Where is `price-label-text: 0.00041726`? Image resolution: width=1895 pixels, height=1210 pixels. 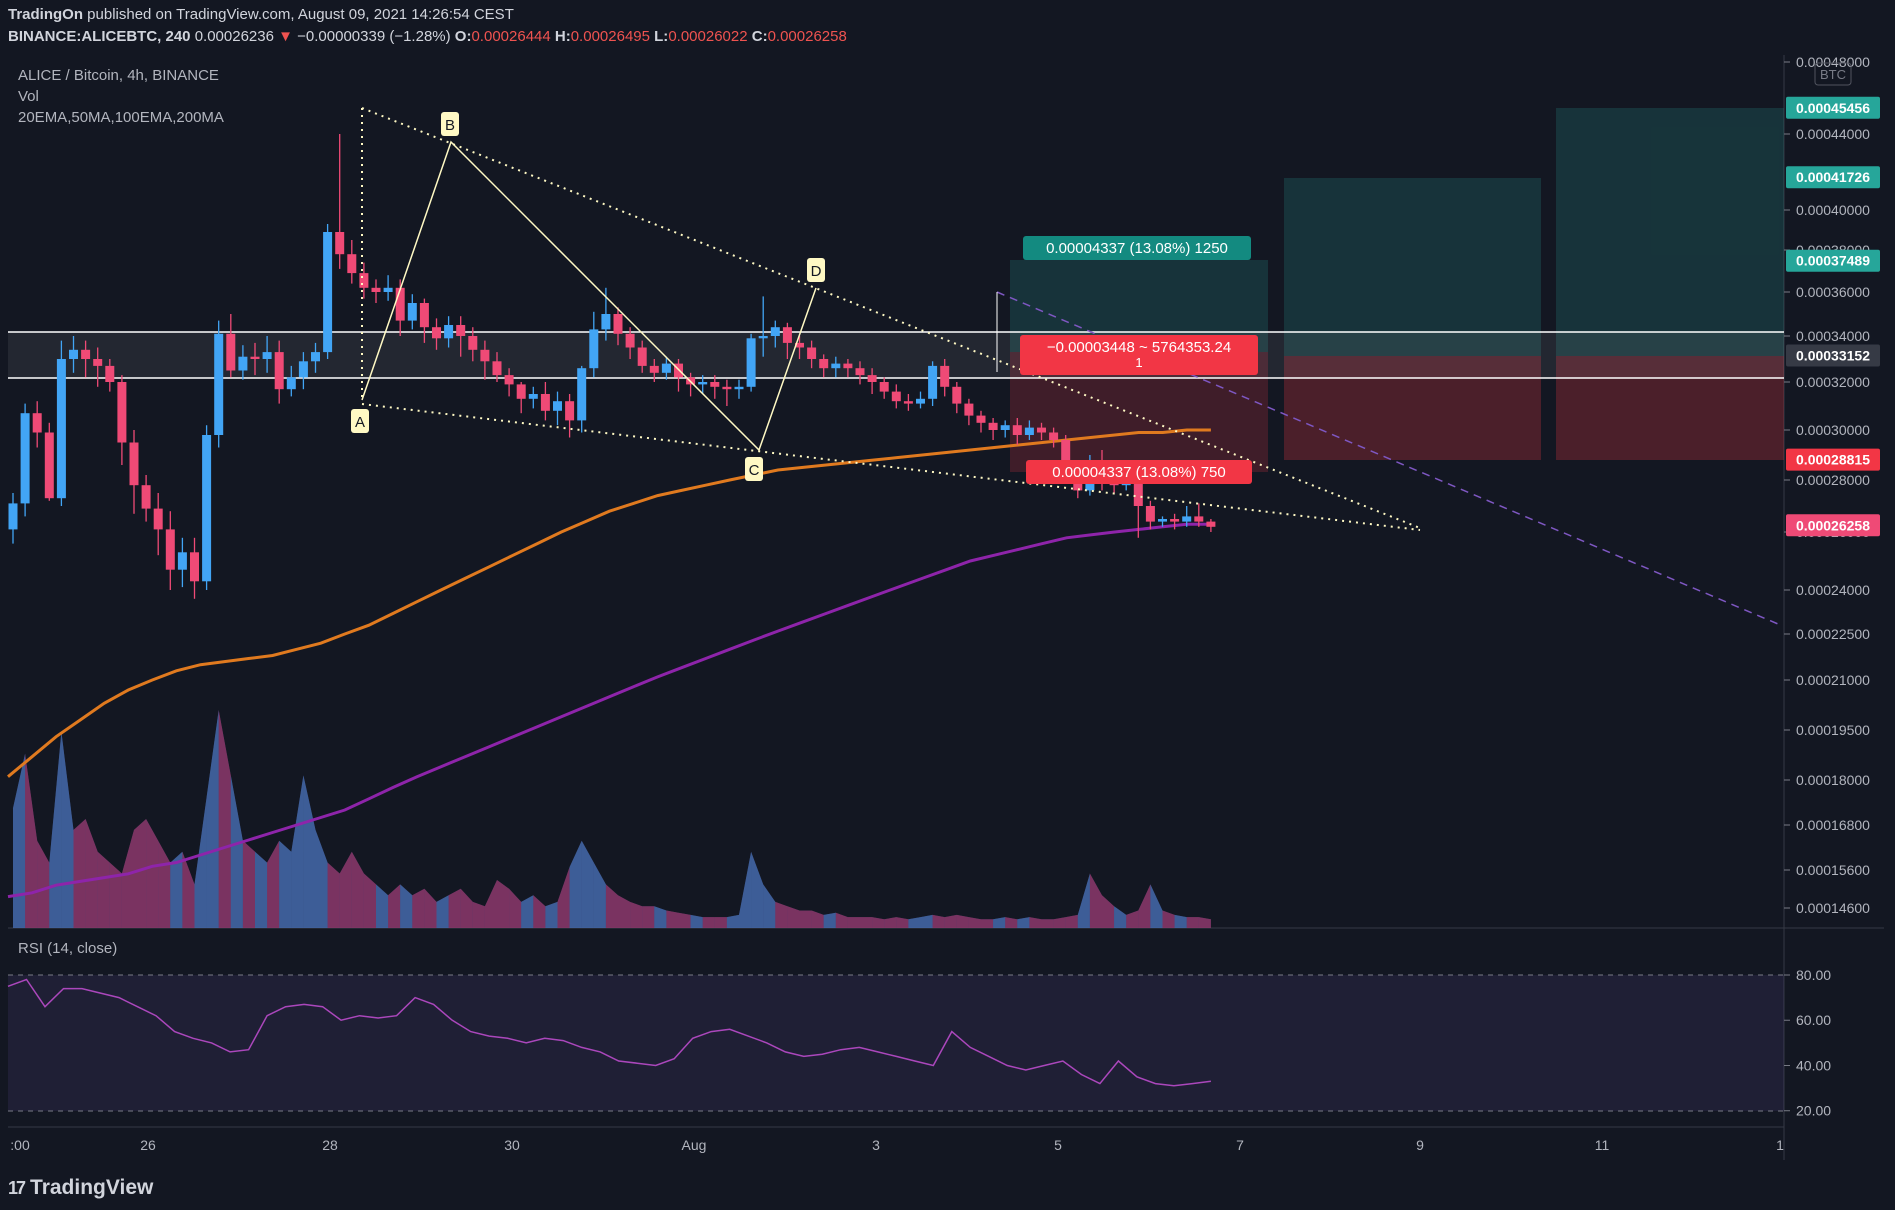 price-label-text: 0.00041726 is located at coordinates (1833, 177).